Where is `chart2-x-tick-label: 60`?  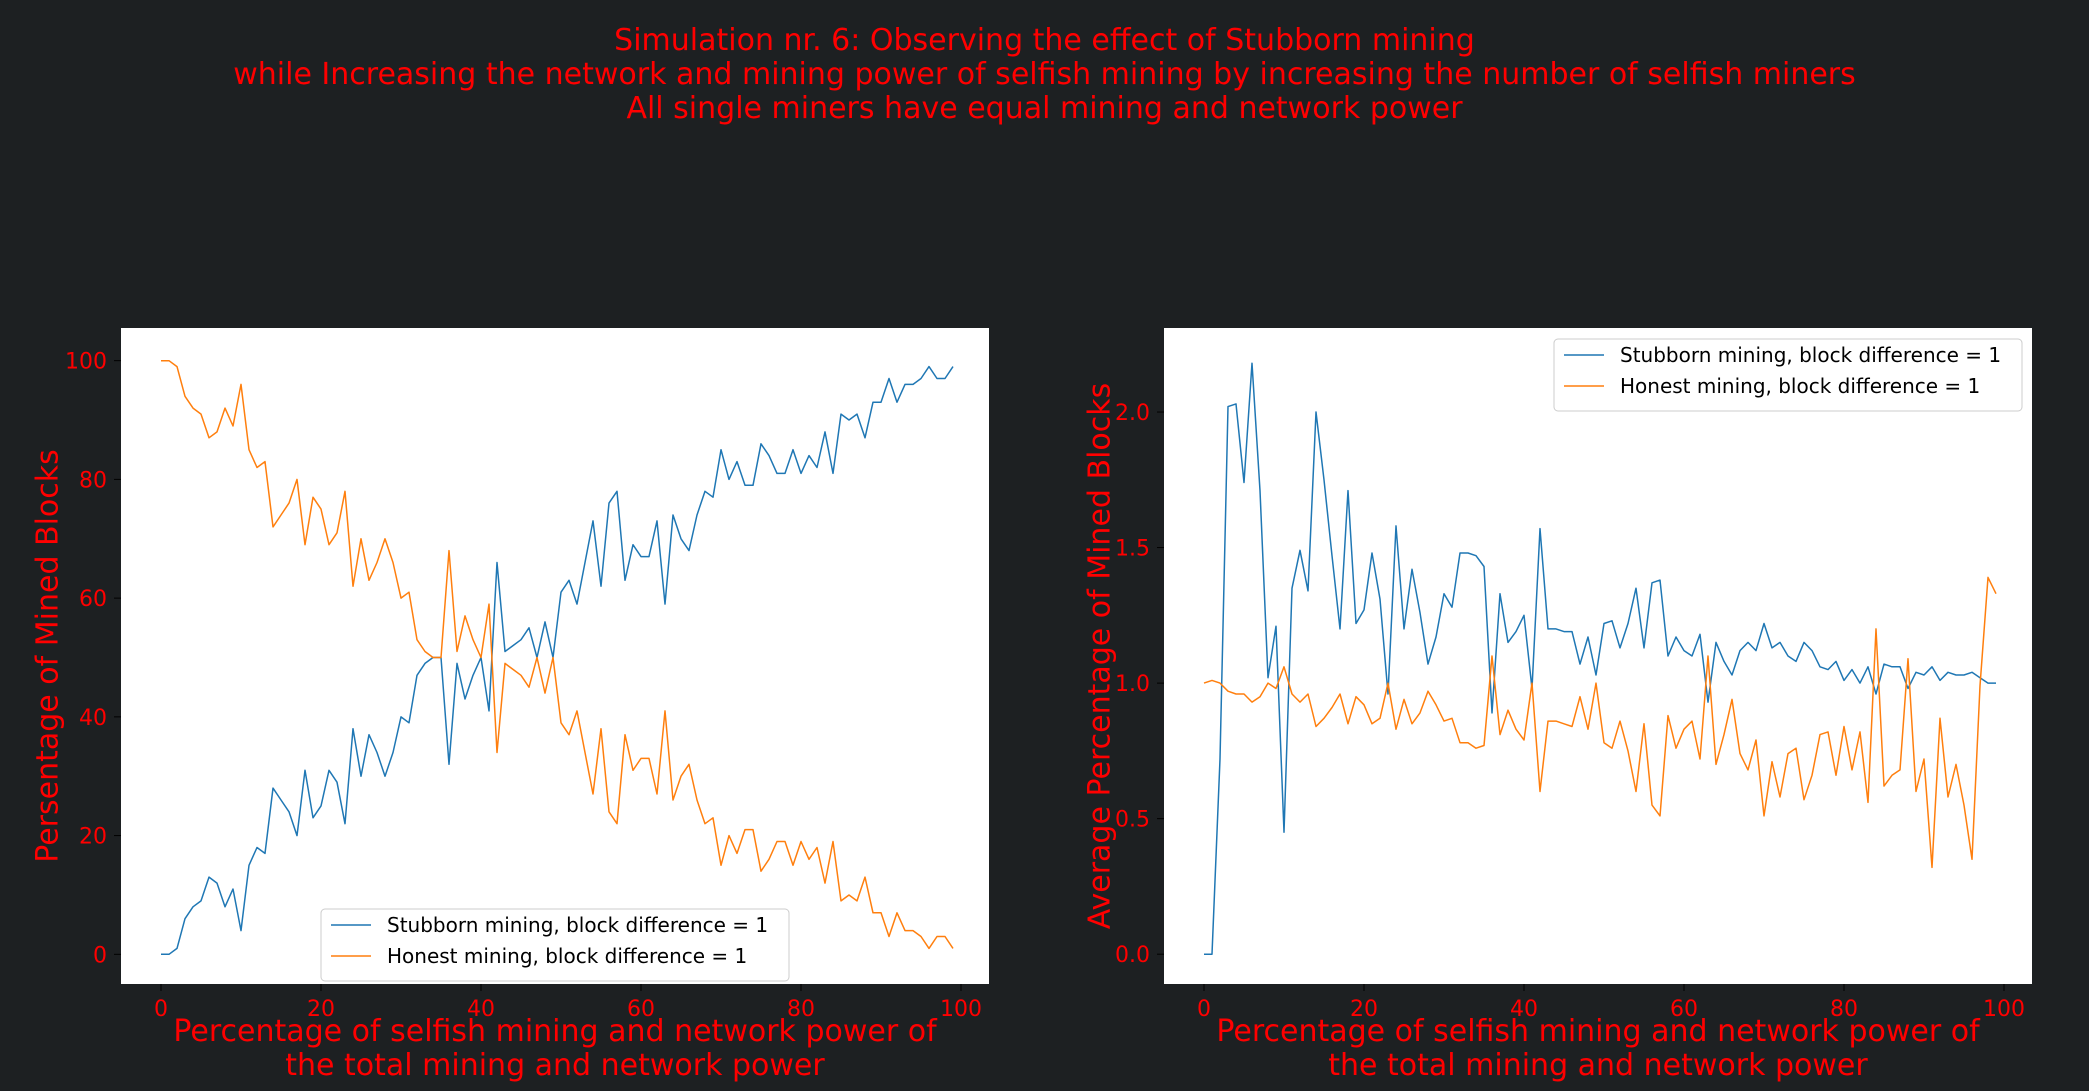
chart2-x-tick-label: 60 is located at coordinates (1684, 1009).